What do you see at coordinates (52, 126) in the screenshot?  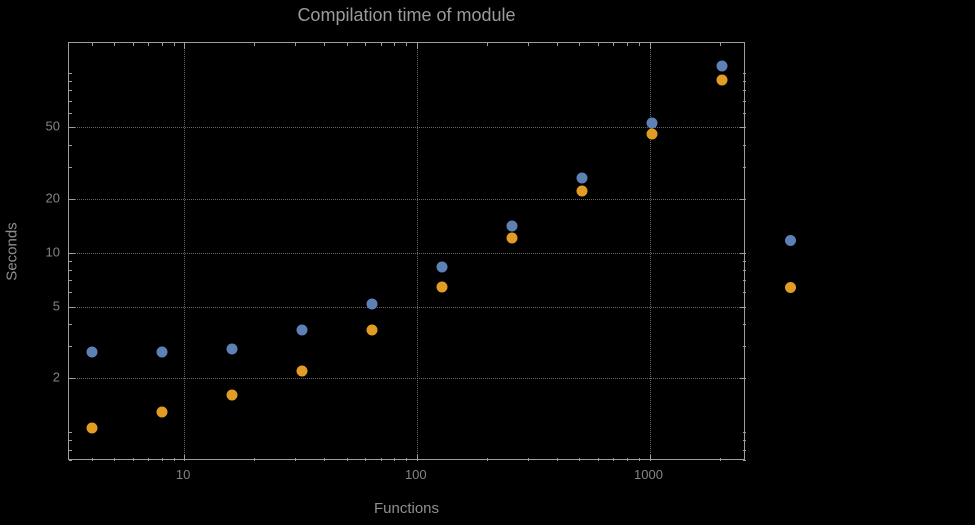 I see `y-tick-label: 50` at bounding box center [52, 126].